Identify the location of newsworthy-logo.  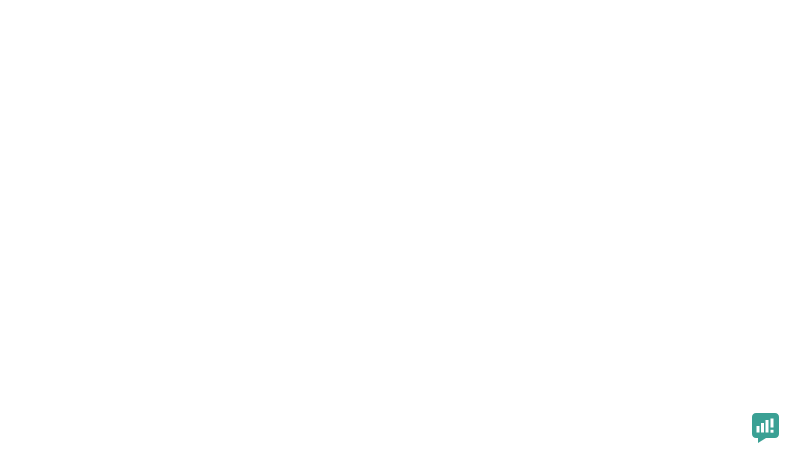
(769, 427).